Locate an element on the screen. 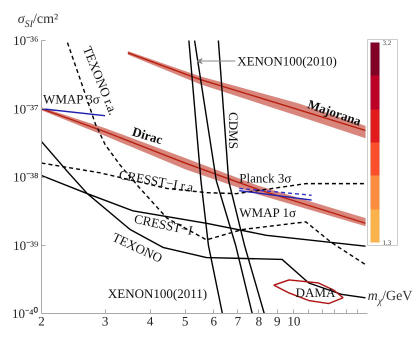 This screenshot has height=339, width=415. y-tick-label: 10⁻³⁹ is located at coordinates (26, 245).